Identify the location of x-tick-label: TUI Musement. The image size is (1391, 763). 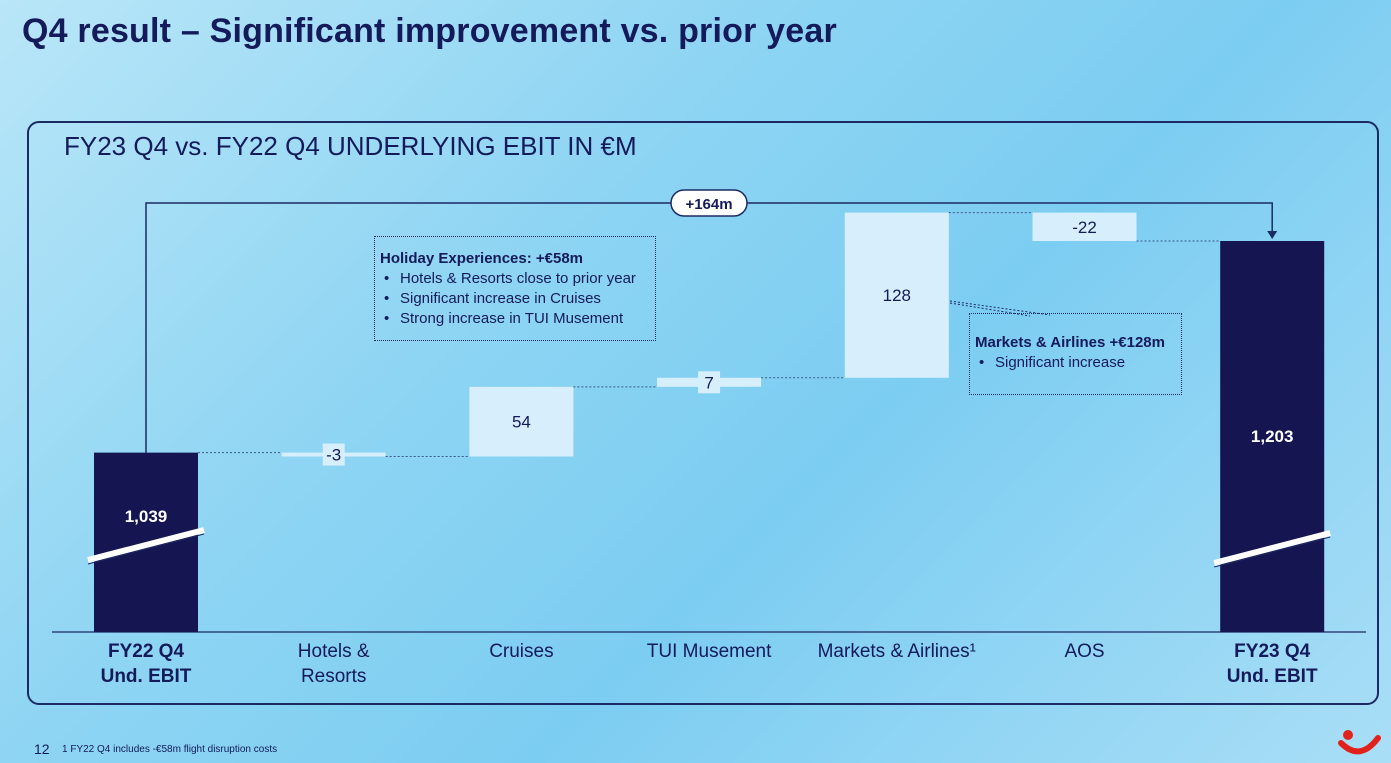
(709, 651).